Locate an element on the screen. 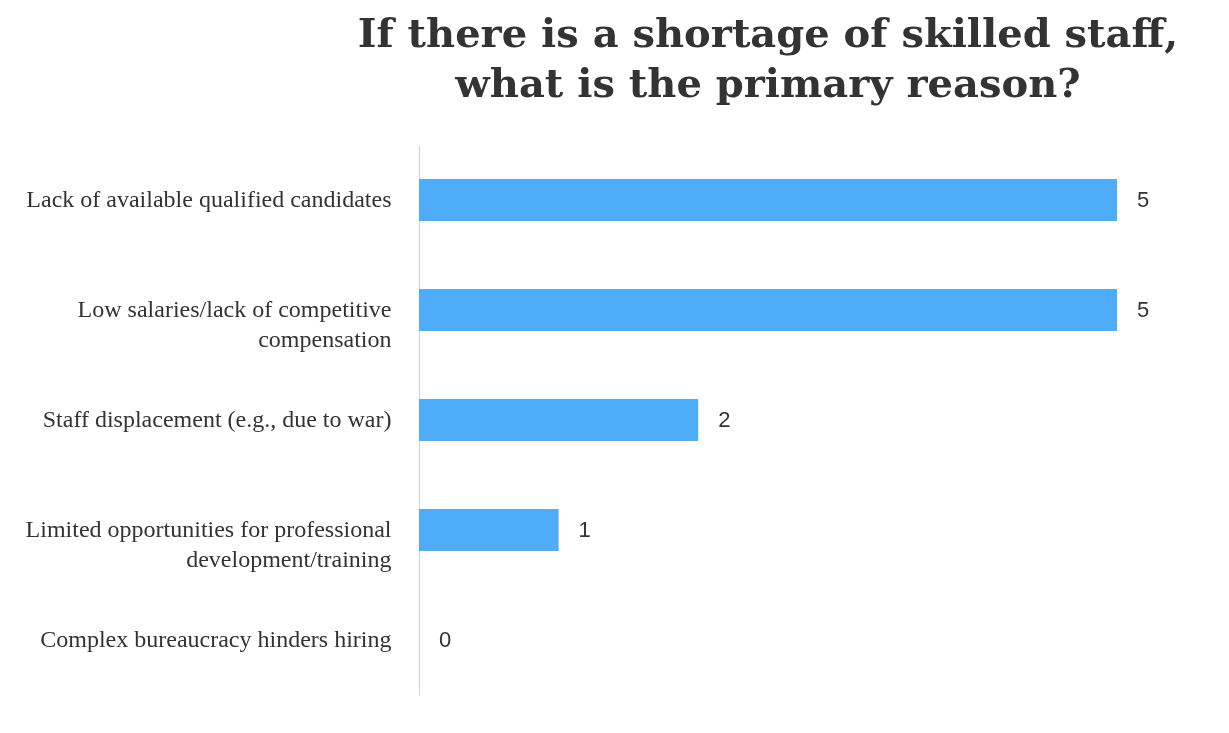 The height and width of the screenshot is (733, 1229). y-tick-label: Lack of available qualified candidates is located at coordinates (209, 199).